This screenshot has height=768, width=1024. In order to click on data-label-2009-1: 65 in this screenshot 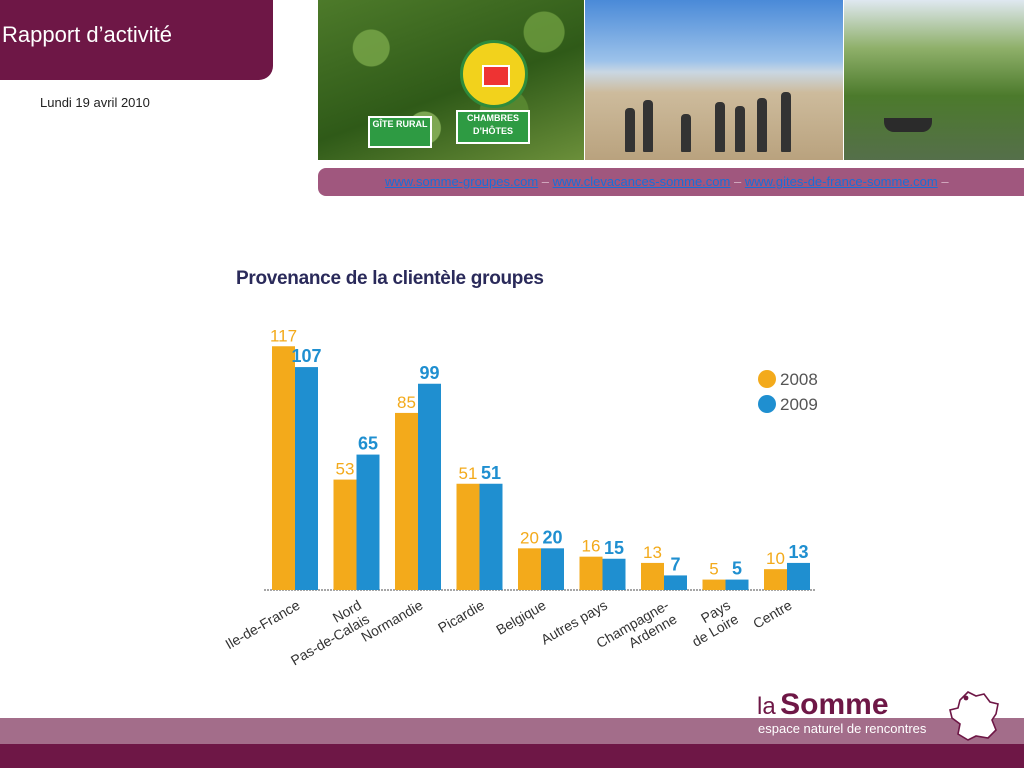, I will do `click(368, 444)`.